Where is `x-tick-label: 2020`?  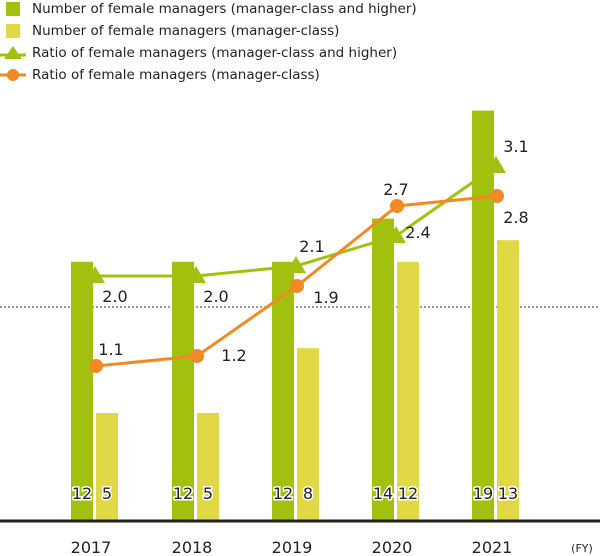
x-tick-label: 2020 is located at coordinates (392, 547).